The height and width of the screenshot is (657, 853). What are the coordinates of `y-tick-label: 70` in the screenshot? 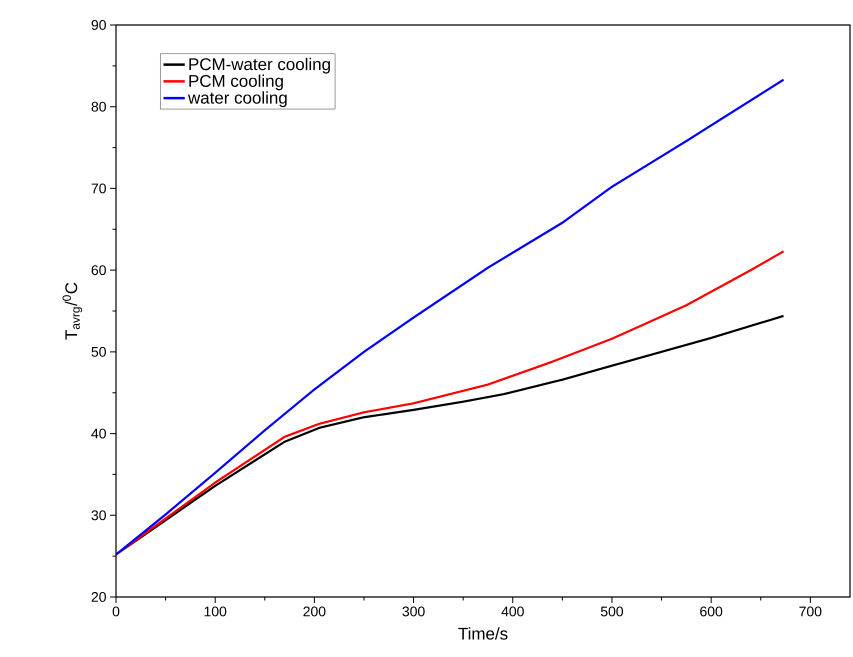 It's located at (99, 188).